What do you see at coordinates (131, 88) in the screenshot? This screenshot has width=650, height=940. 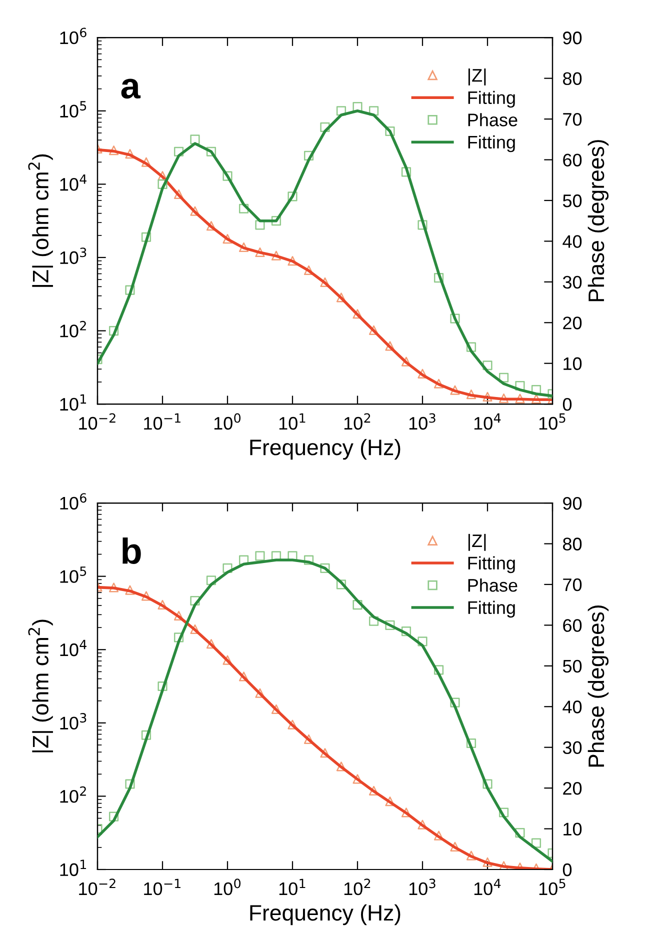 I see `annotation: a` at bounding box center [131, 88].